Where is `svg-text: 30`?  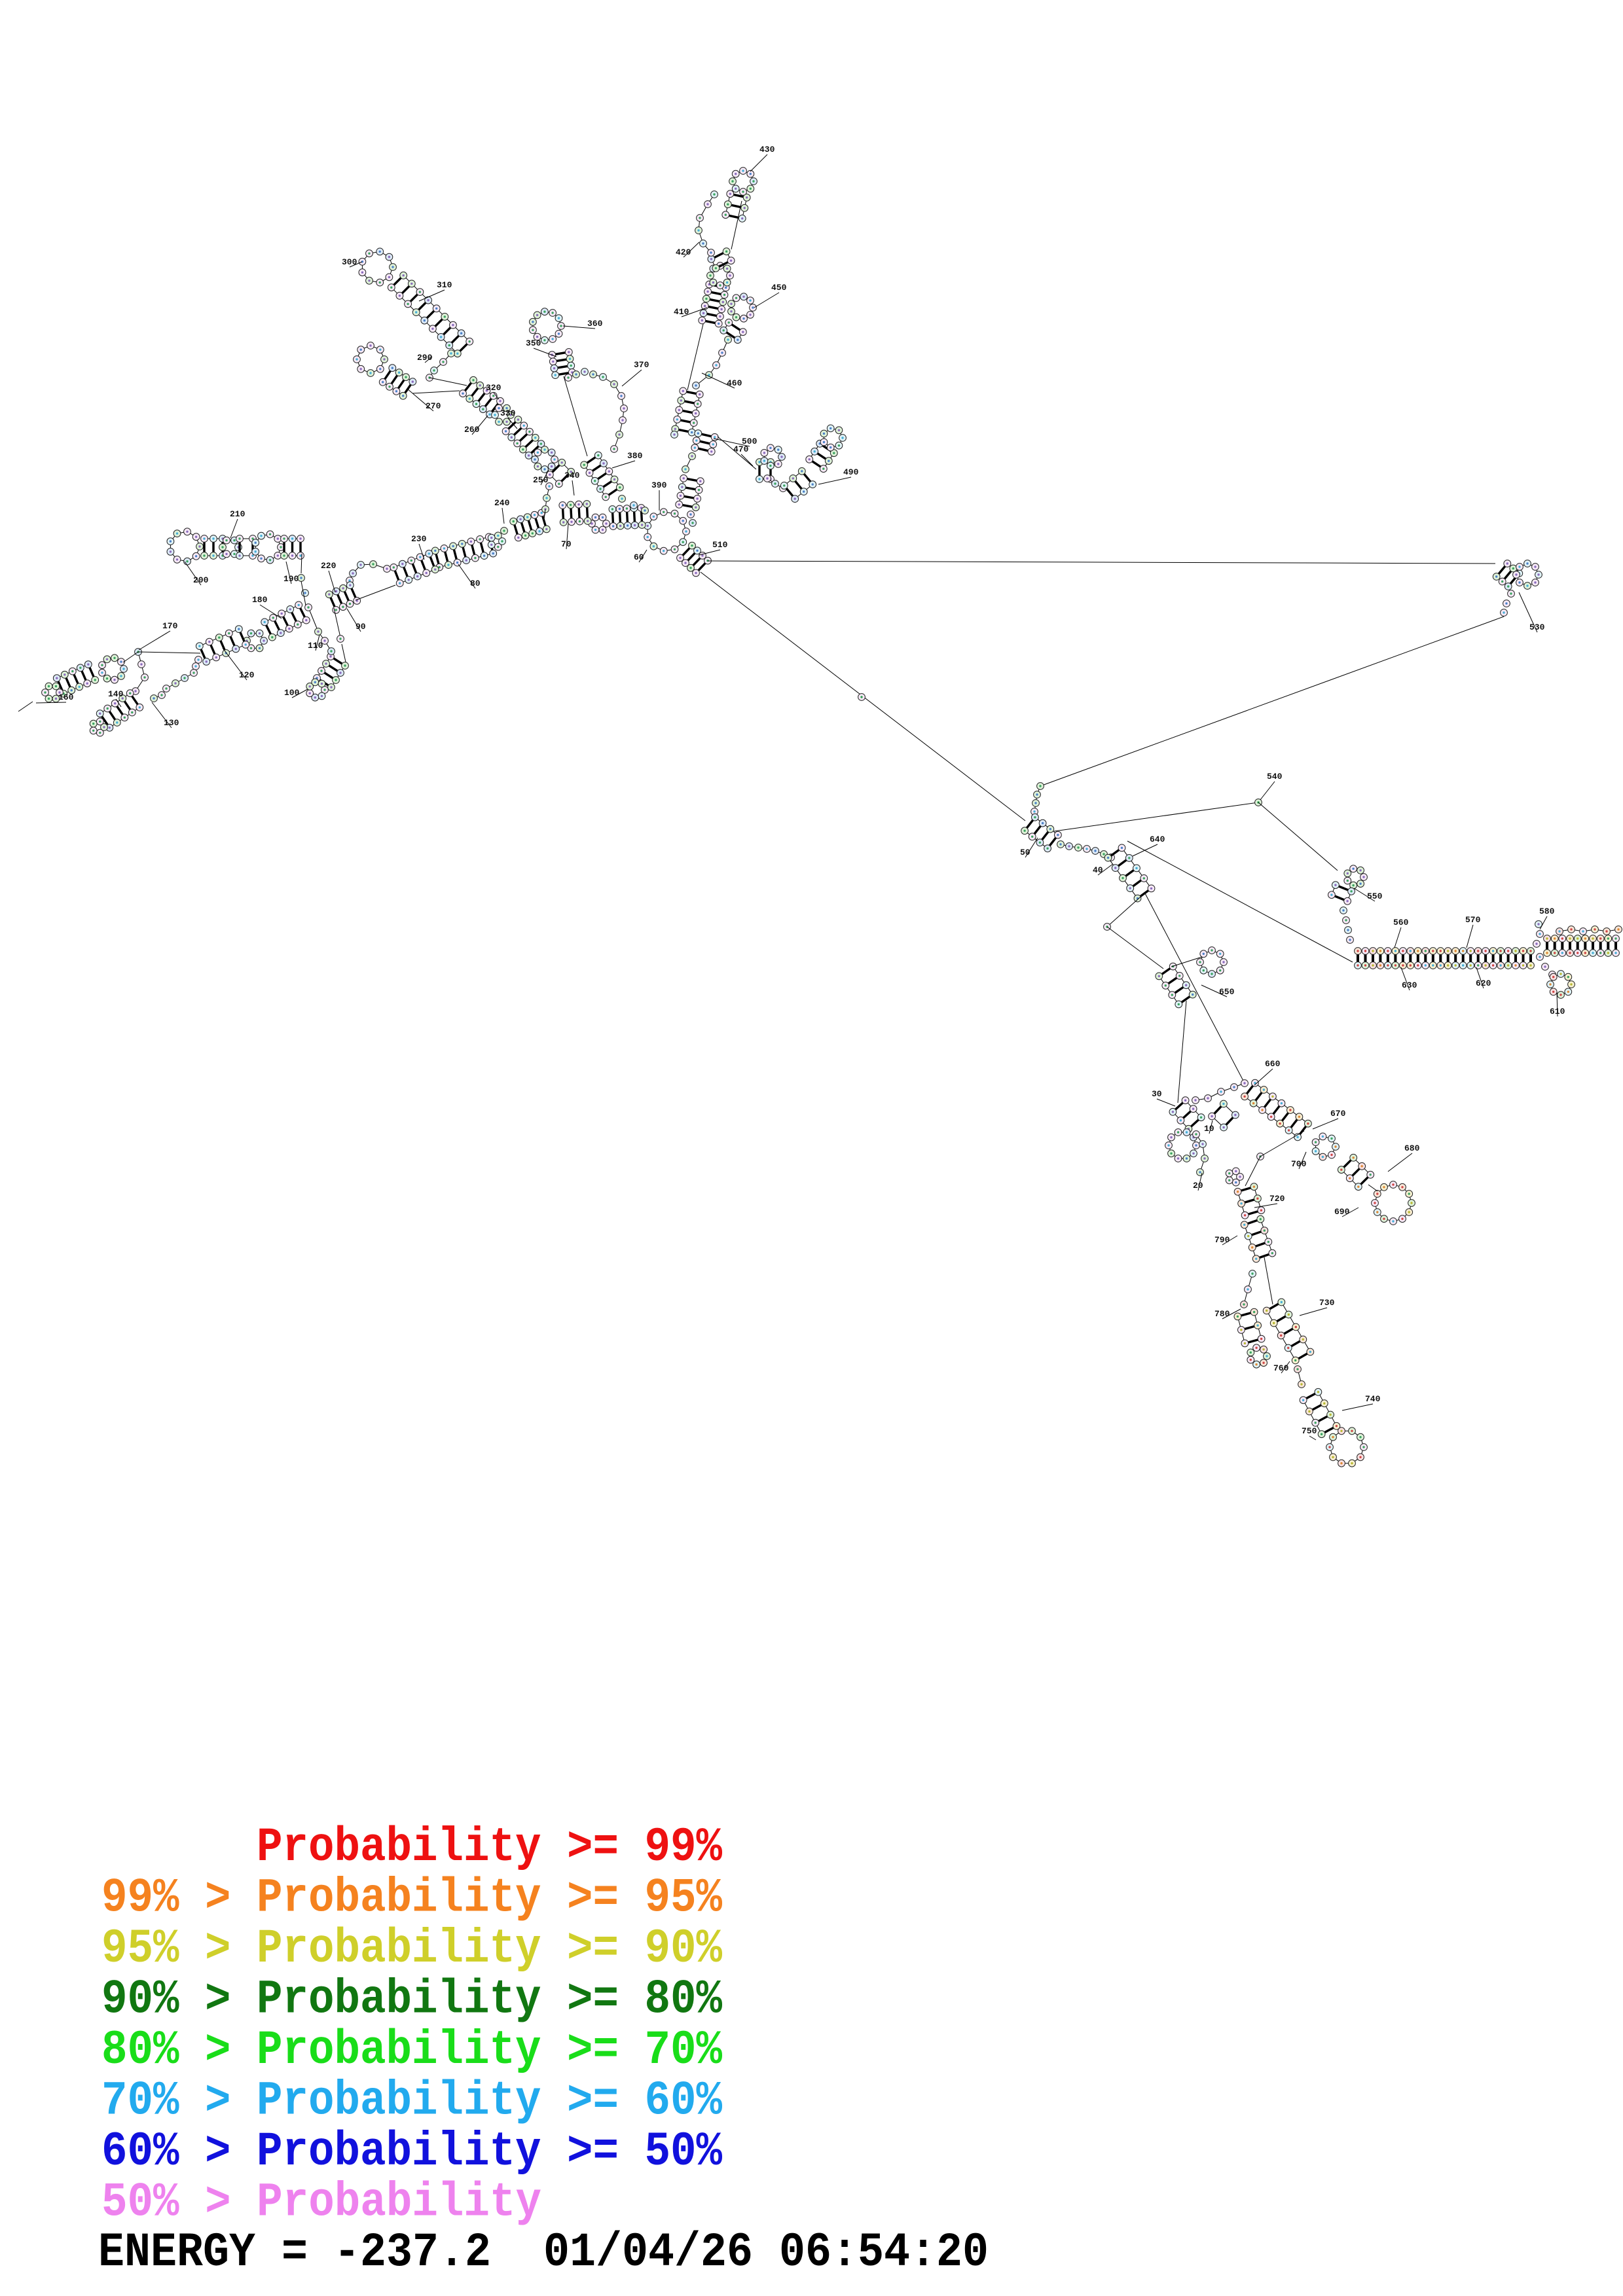
svg-text: 30 is located at coordinates (1157, 1094).